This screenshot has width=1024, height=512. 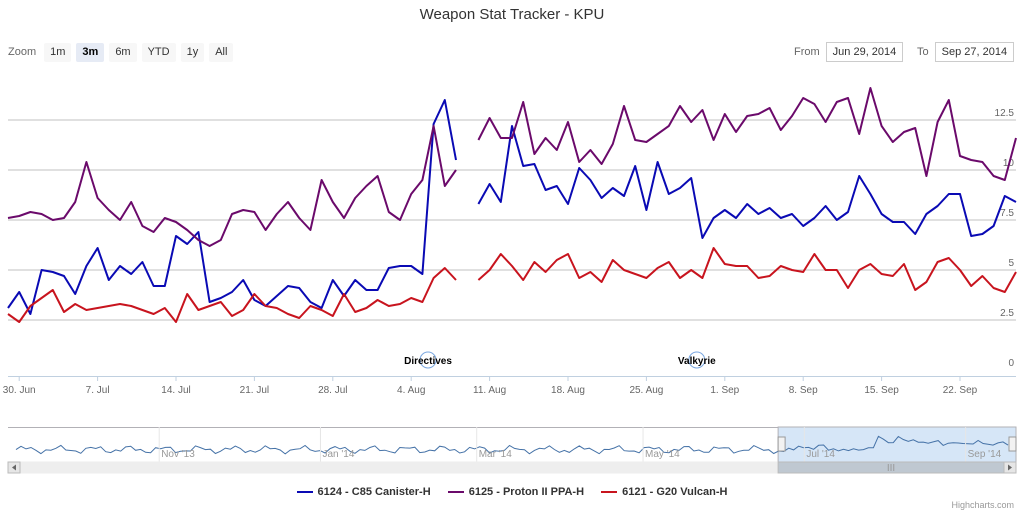 I want to click on navigator-left-handle, so click(x=781, y=444).